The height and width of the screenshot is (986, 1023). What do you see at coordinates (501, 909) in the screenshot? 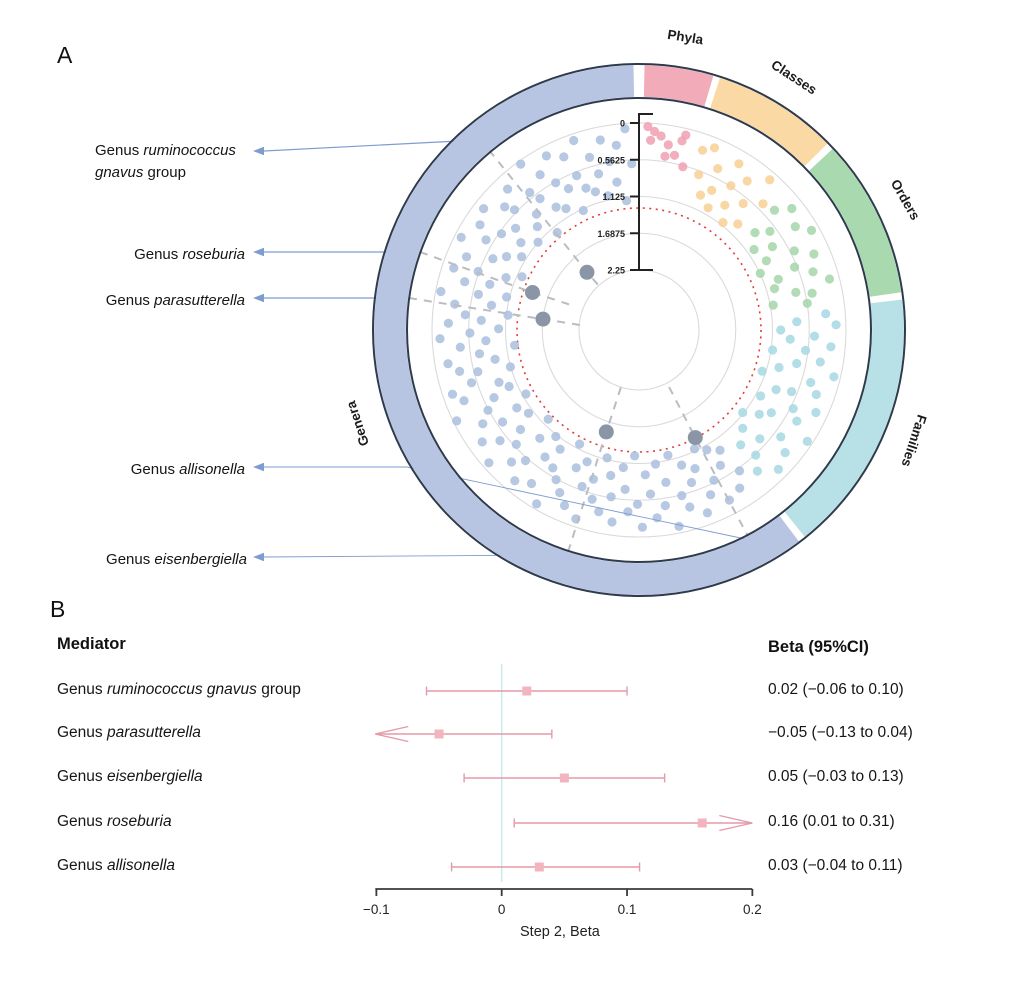
I see `x-axis-tick-label: 0` at bounding box center [501, 909].